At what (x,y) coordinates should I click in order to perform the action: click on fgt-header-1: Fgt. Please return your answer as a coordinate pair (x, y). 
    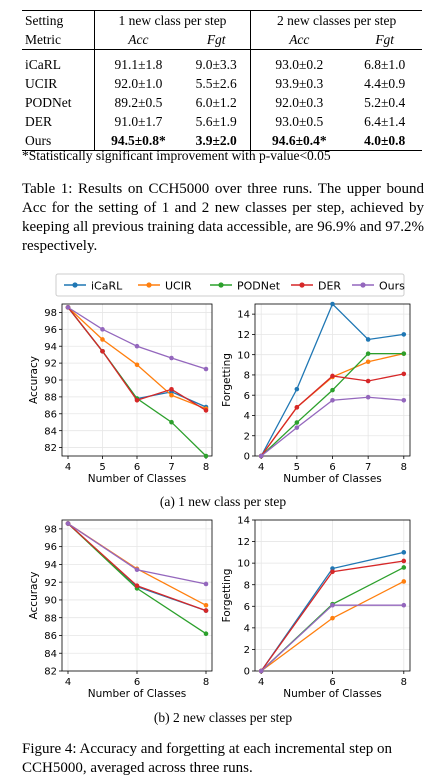
    Looking at the image, I should click on (217, 40).